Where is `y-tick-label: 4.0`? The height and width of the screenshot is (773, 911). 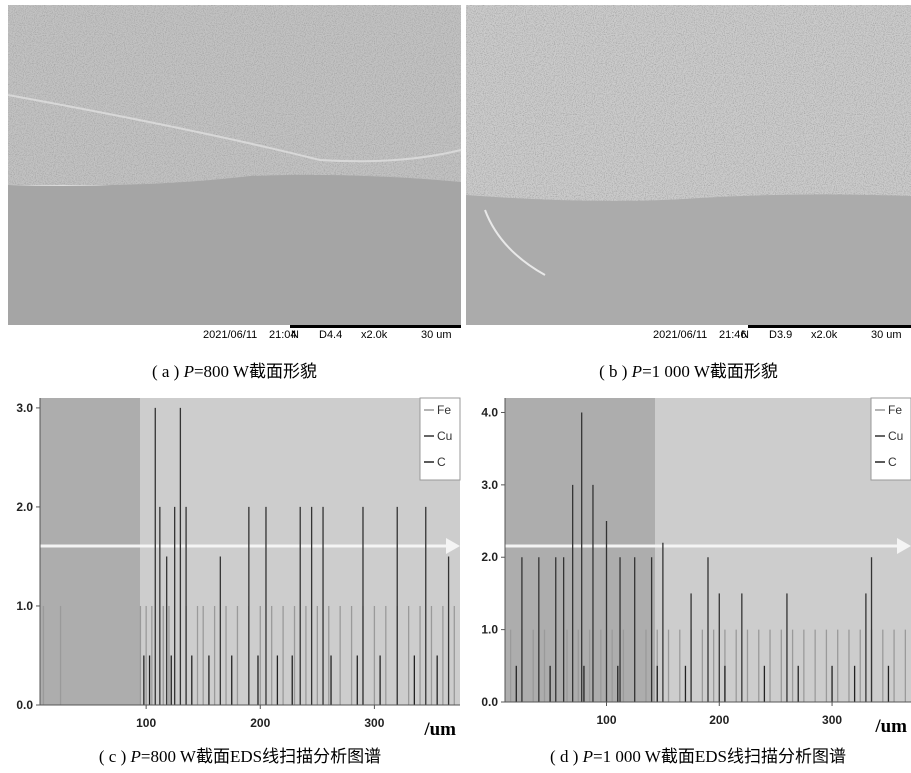
y-tick-label: 4.0 is located at coordinates (489, 412).